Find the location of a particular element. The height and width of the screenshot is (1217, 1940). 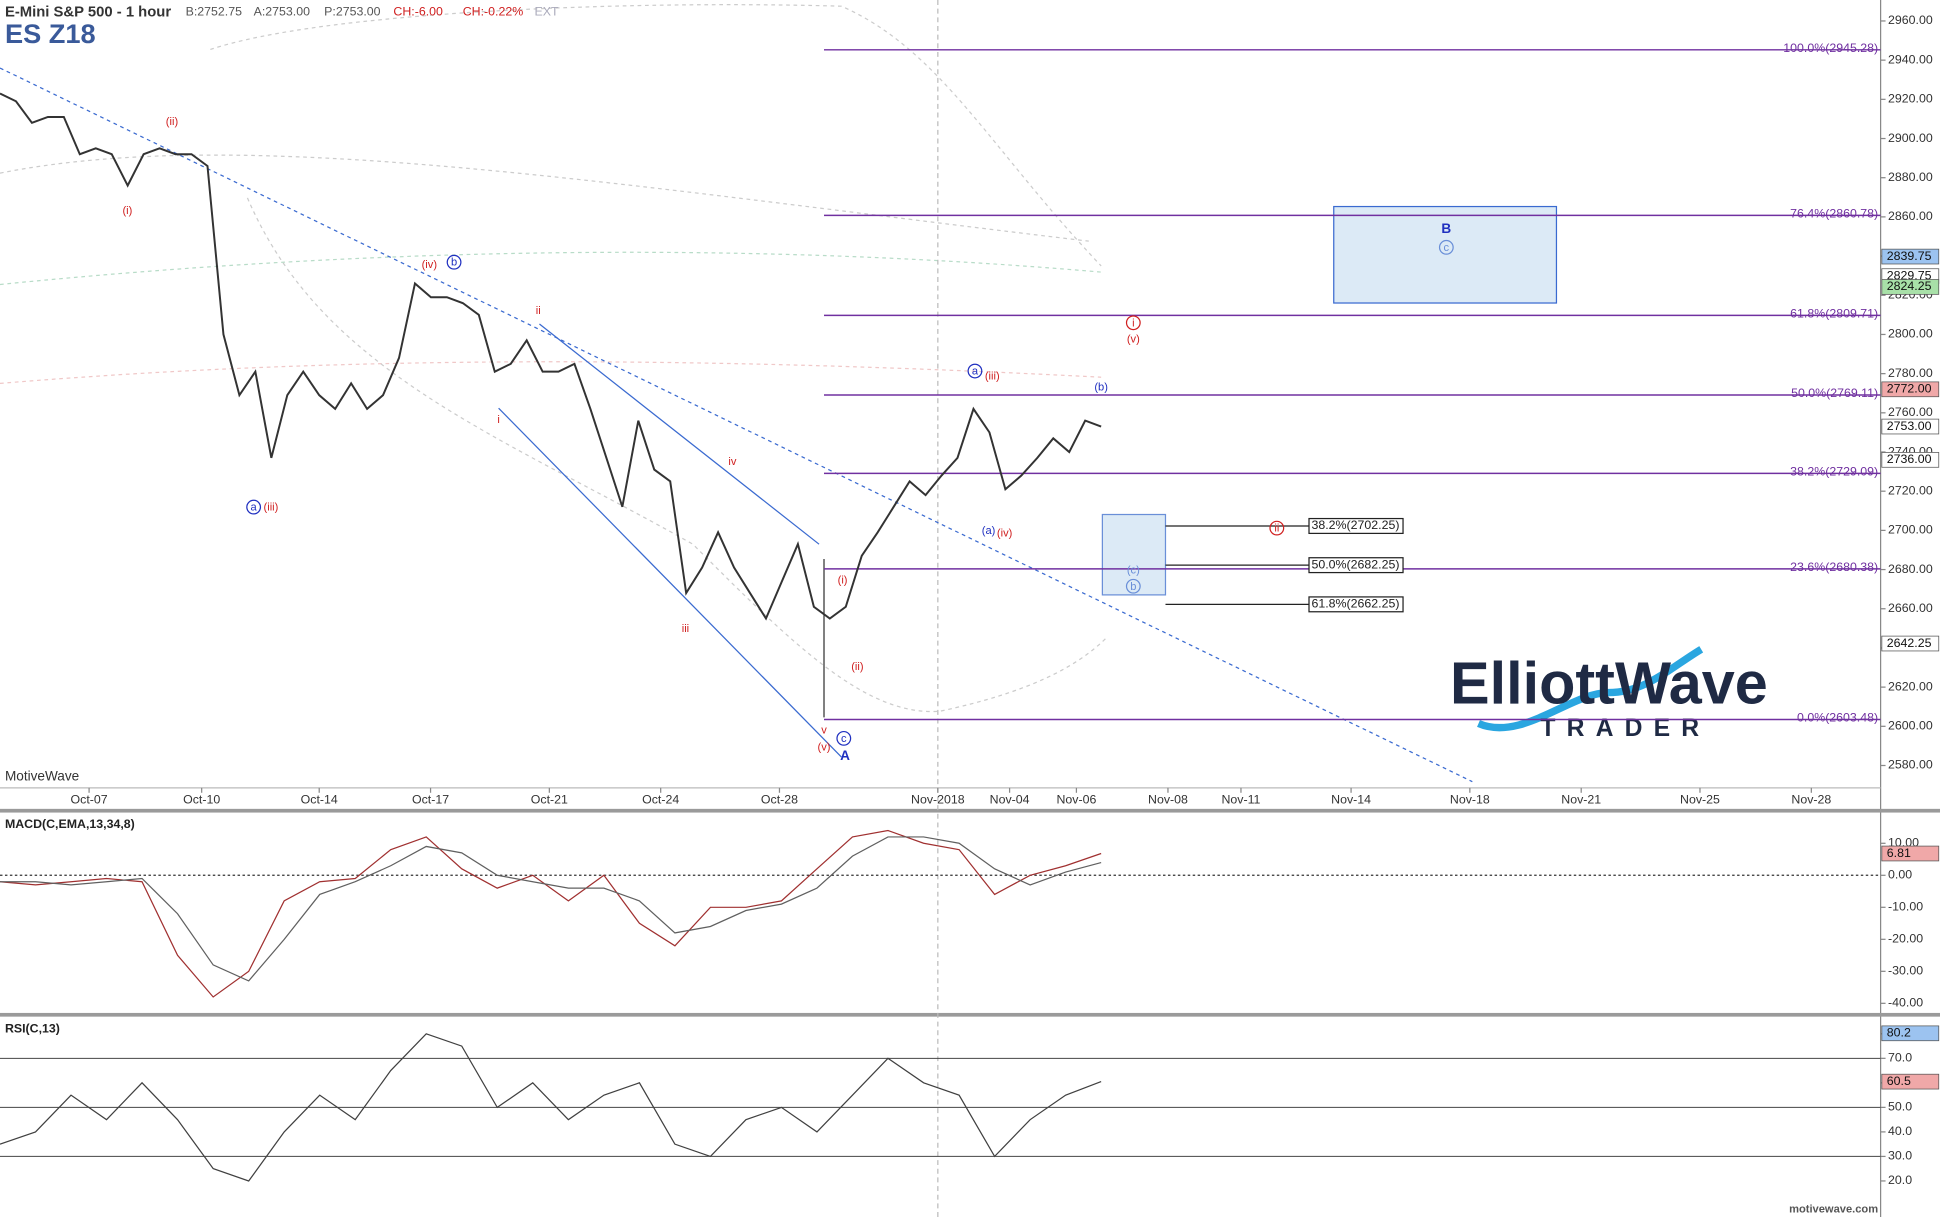

price-tag-label: 80.2 is located at coordinates (1899, 1033).